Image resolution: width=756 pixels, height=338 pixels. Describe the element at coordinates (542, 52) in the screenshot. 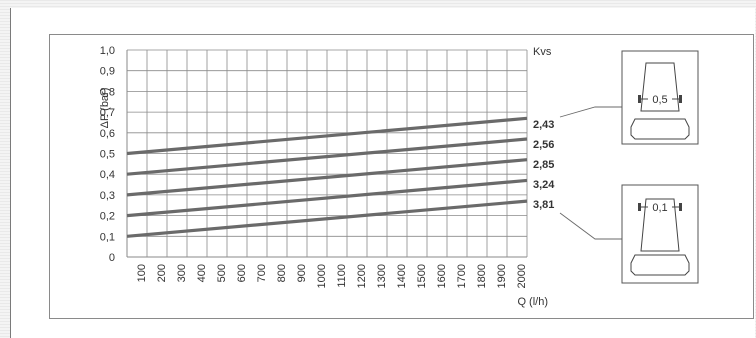

I see `legend-title: Kvs` at that location.